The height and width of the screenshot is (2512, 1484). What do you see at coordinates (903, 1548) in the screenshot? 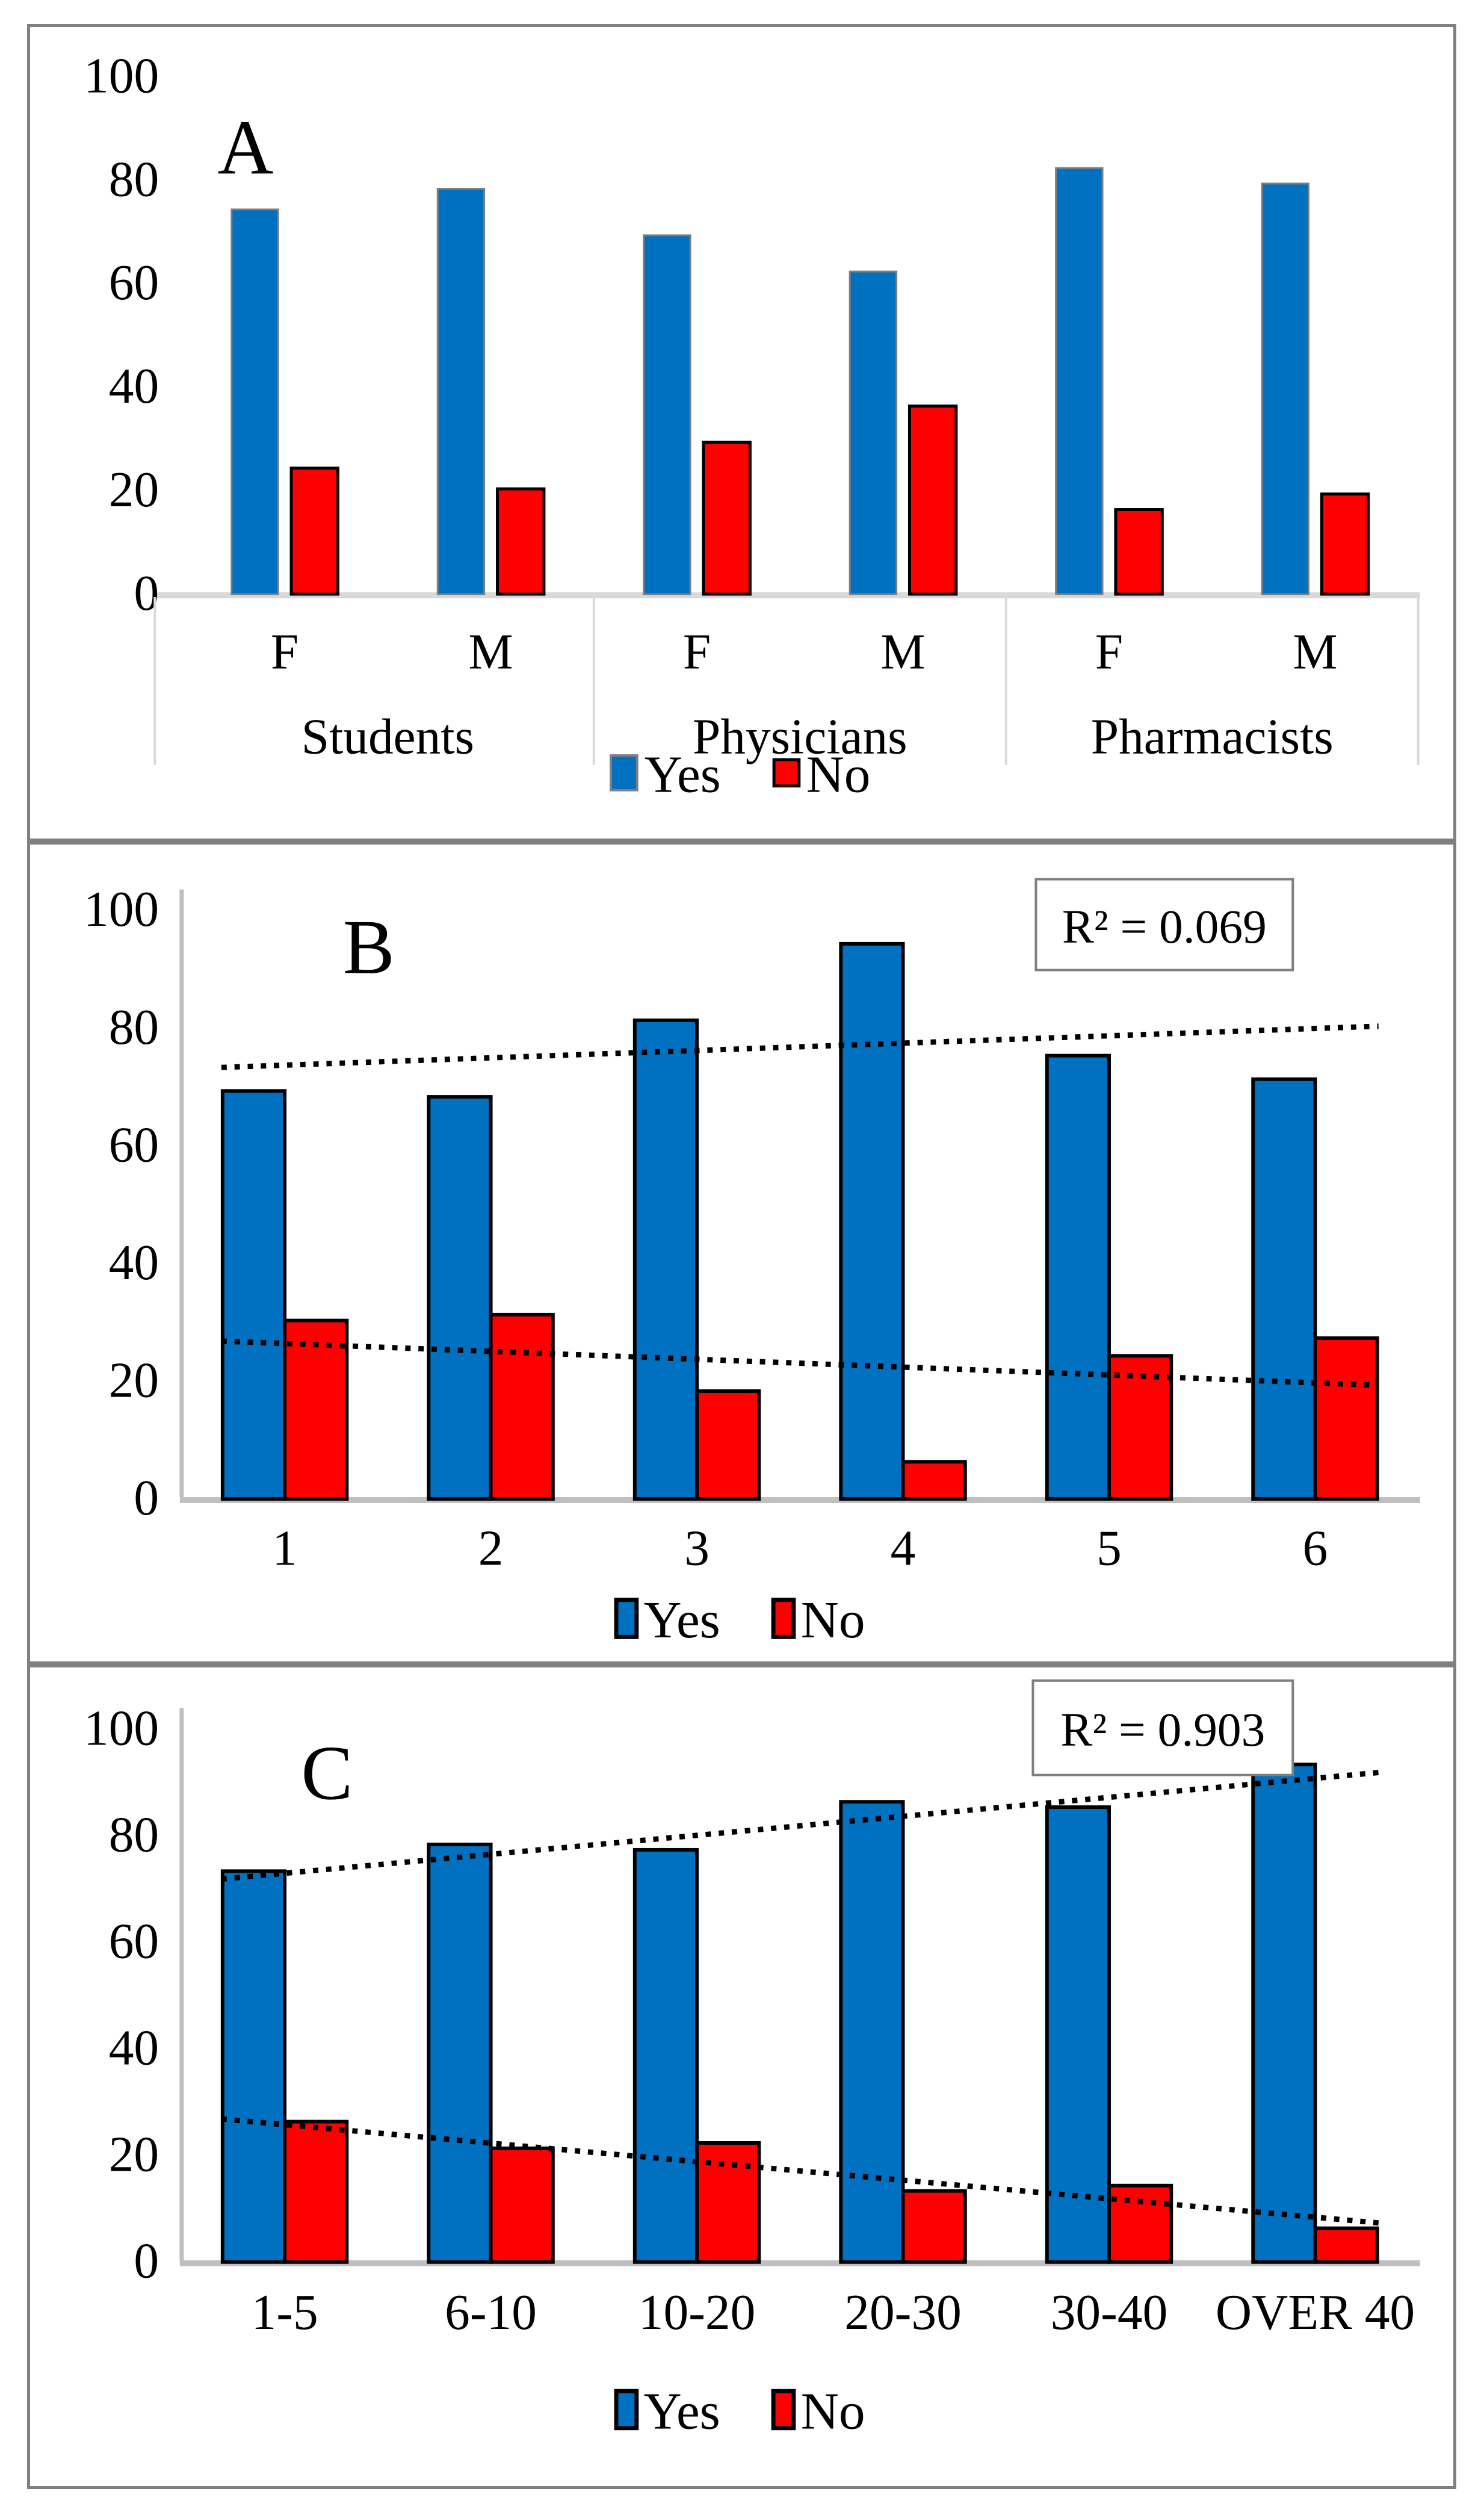
I see `chart-B-category-label-3: 4` at bounding box center [903, 1548].